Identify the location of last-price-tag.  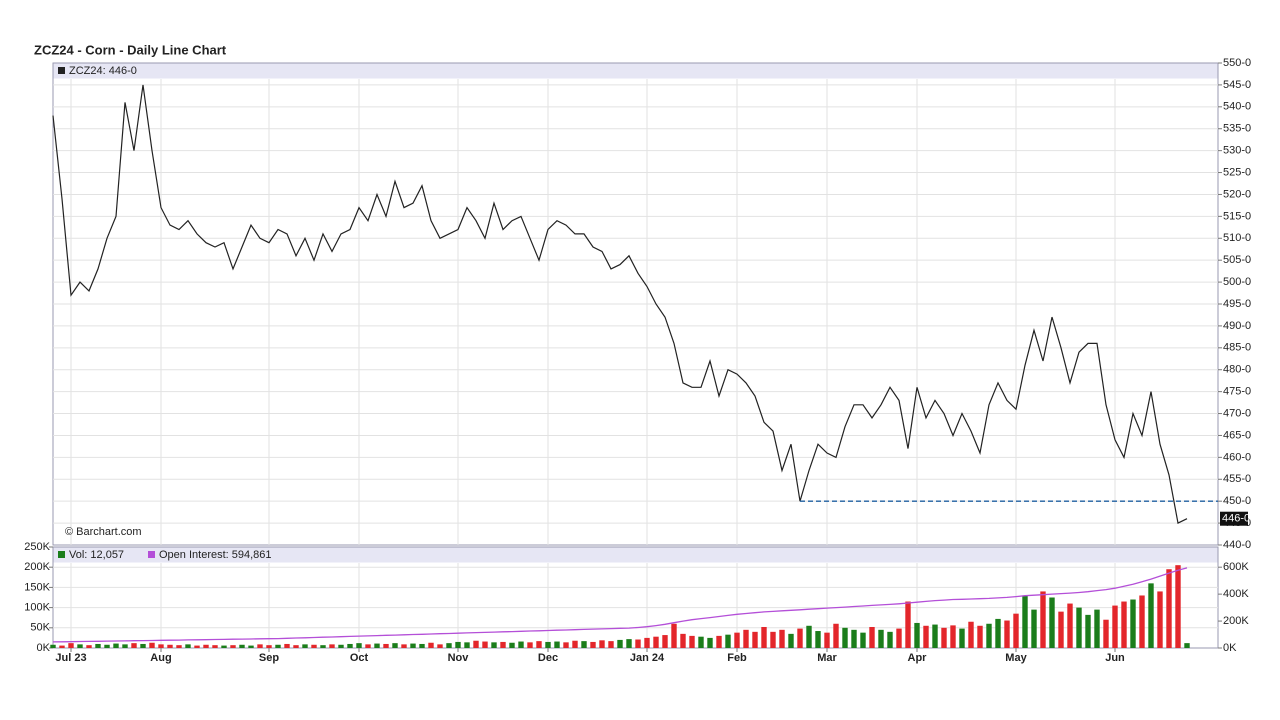
(1234, 518).